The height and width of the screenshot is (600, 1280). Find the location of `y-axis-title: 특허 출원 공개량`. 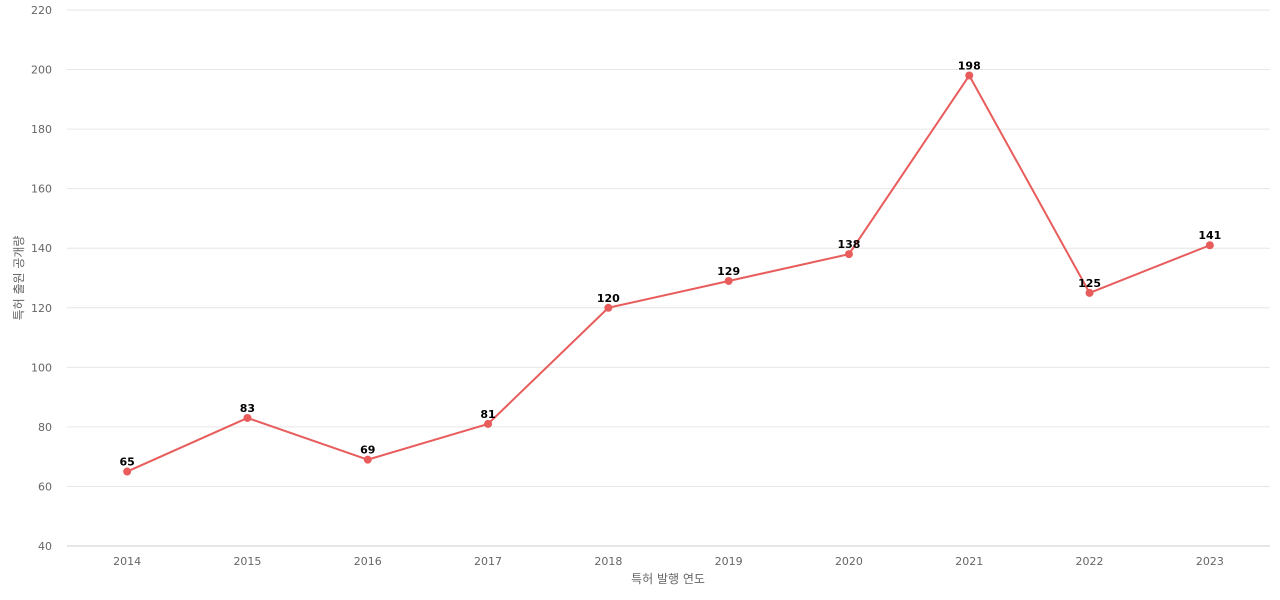

y-axis-title: 특허 출원 공개량 is located at coordinates (19, 278).